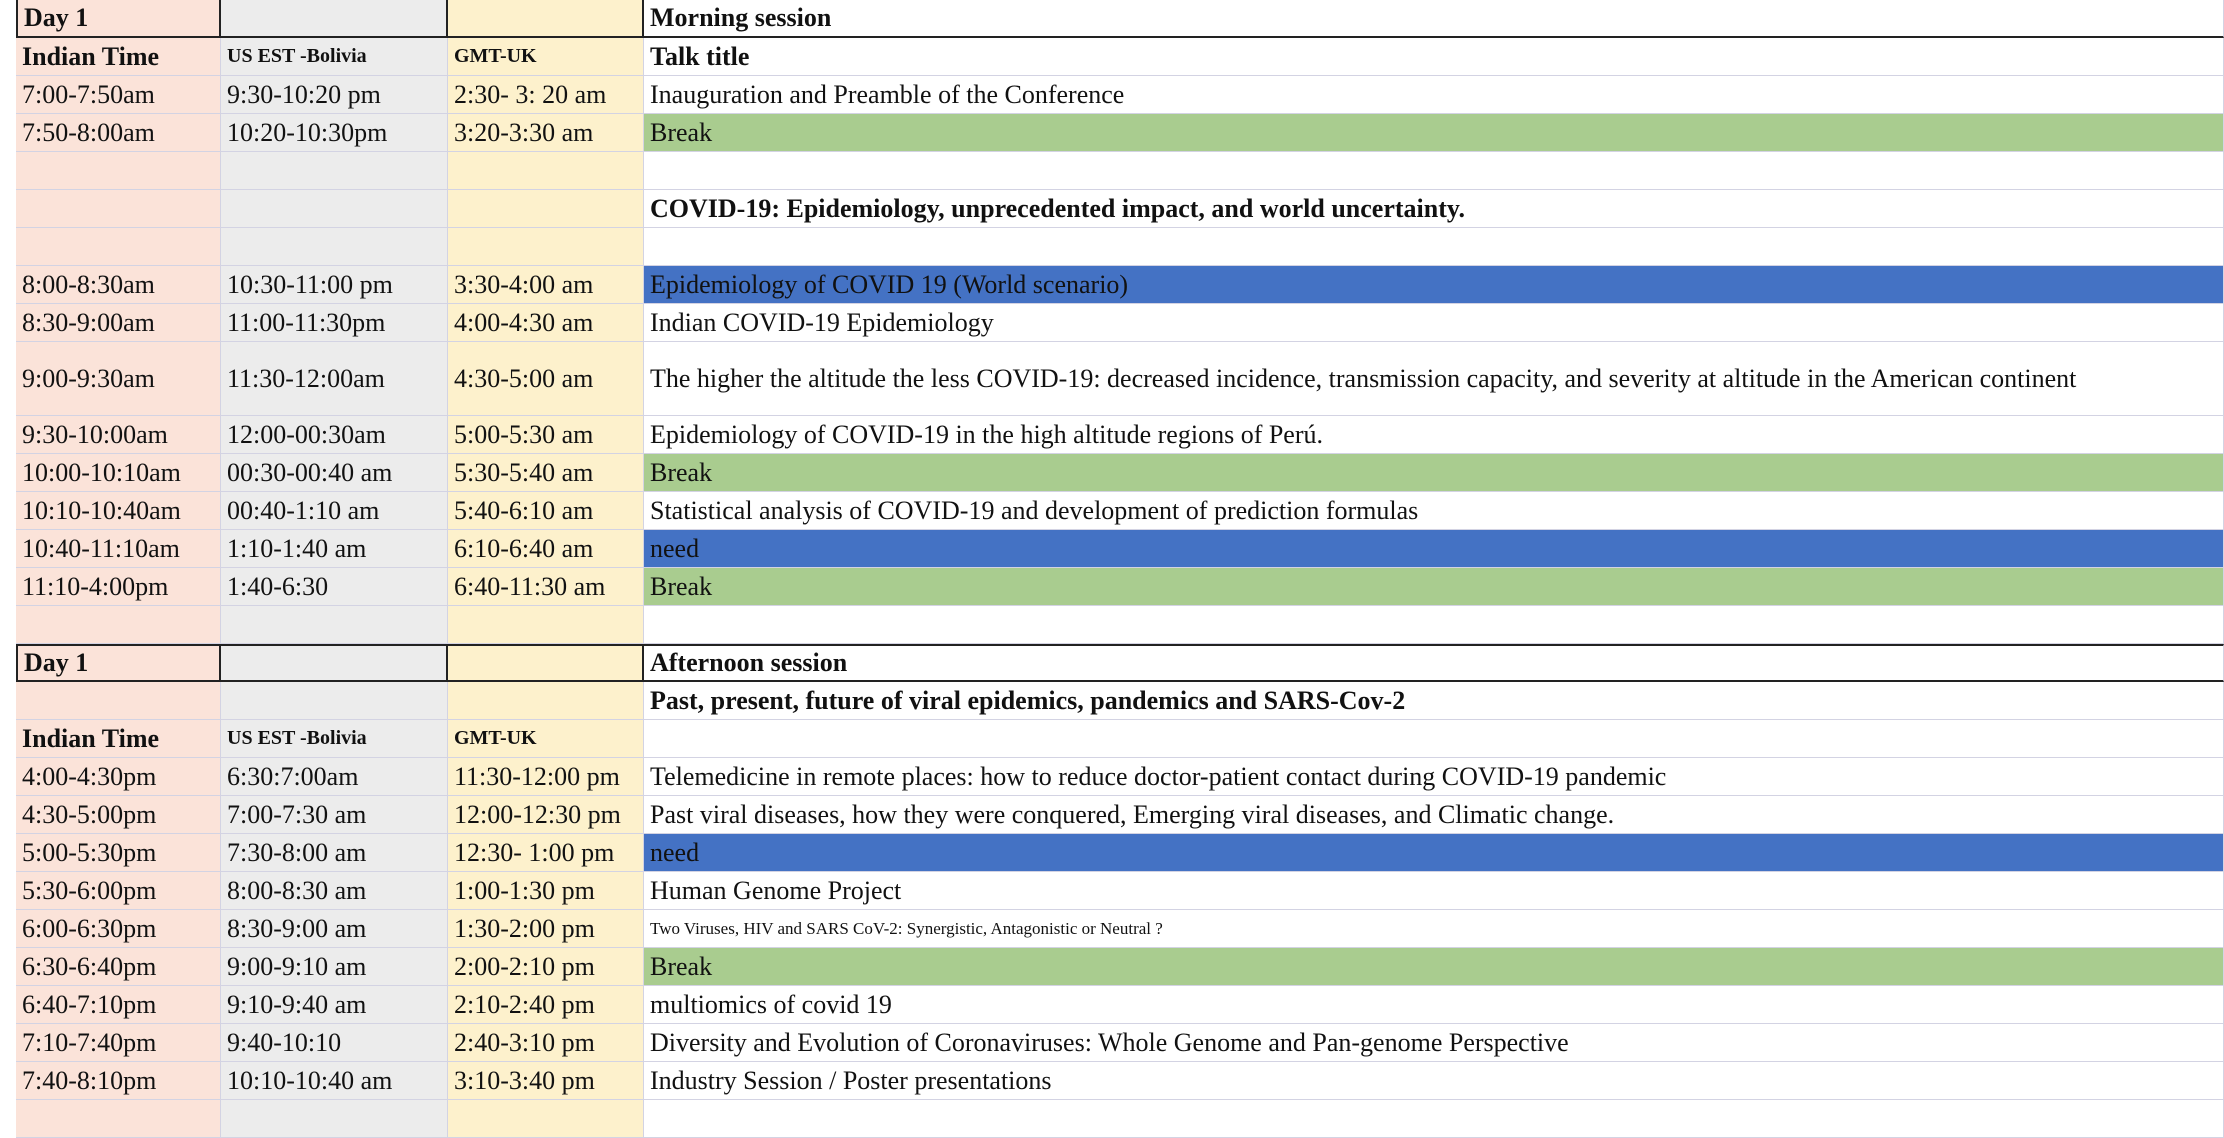 This screenshot has height=1138, width=2224. What do you see at coordinates (334, 967) in the screenshot?
I see `est-cell: 9:00-9:10 am` at bounding box center [334, 967].